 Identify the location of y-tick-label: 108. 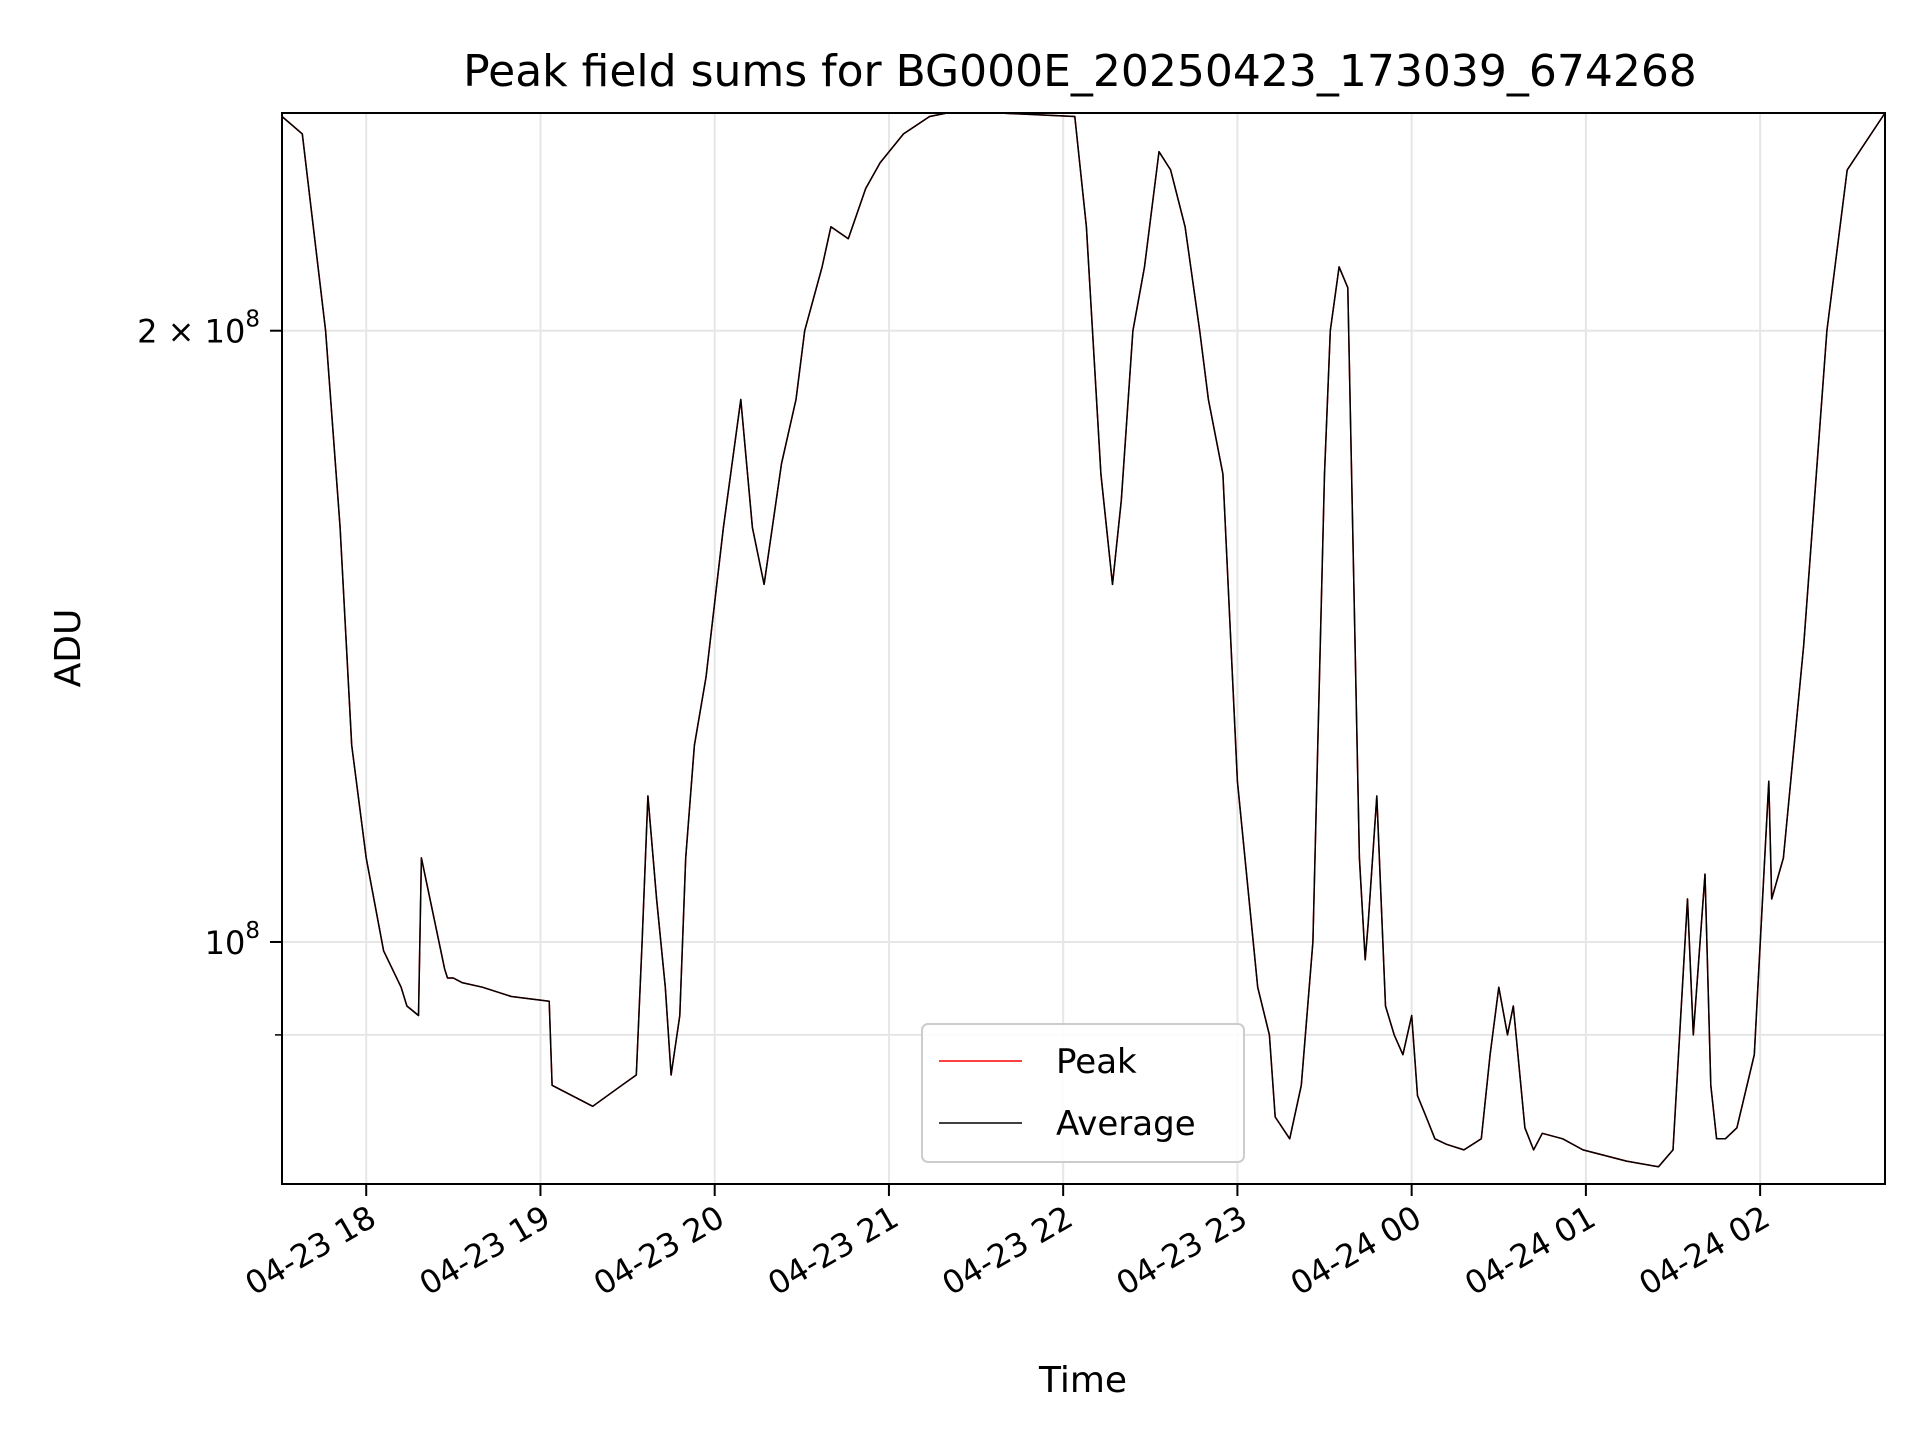
(232, 940).